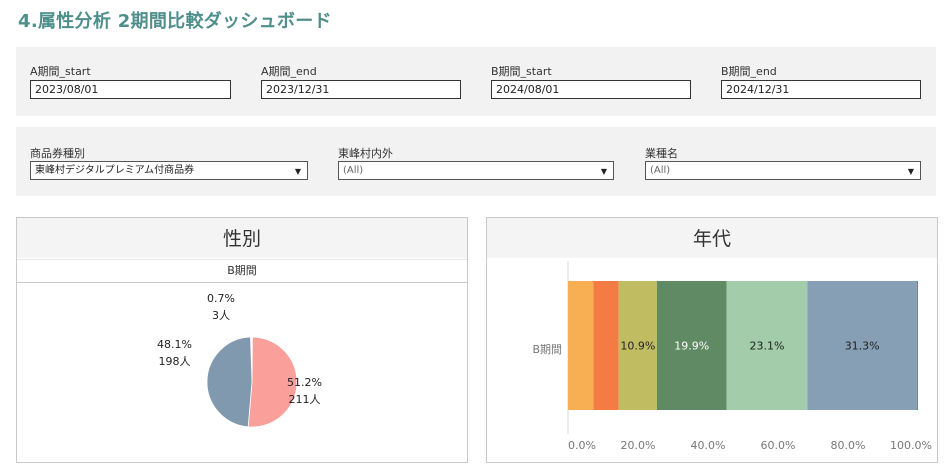  Describe the element at coordinates (174, 353) in the screenshot. I see `pie-label-blue: 48.1% 198人` at that location.